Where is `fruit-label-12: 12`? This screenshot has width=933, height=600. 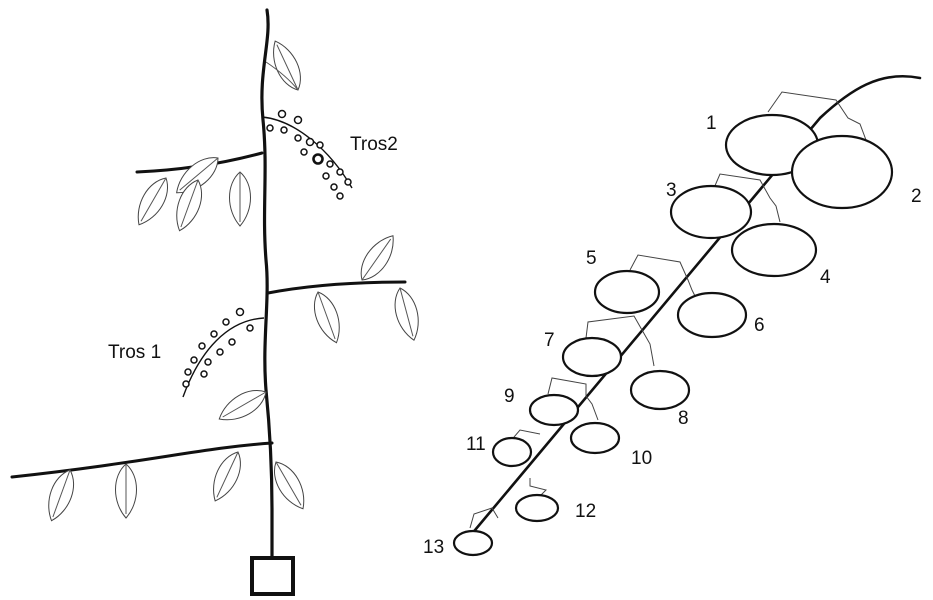
fruit-label-12: 12 is located at coordinates (585, 511).